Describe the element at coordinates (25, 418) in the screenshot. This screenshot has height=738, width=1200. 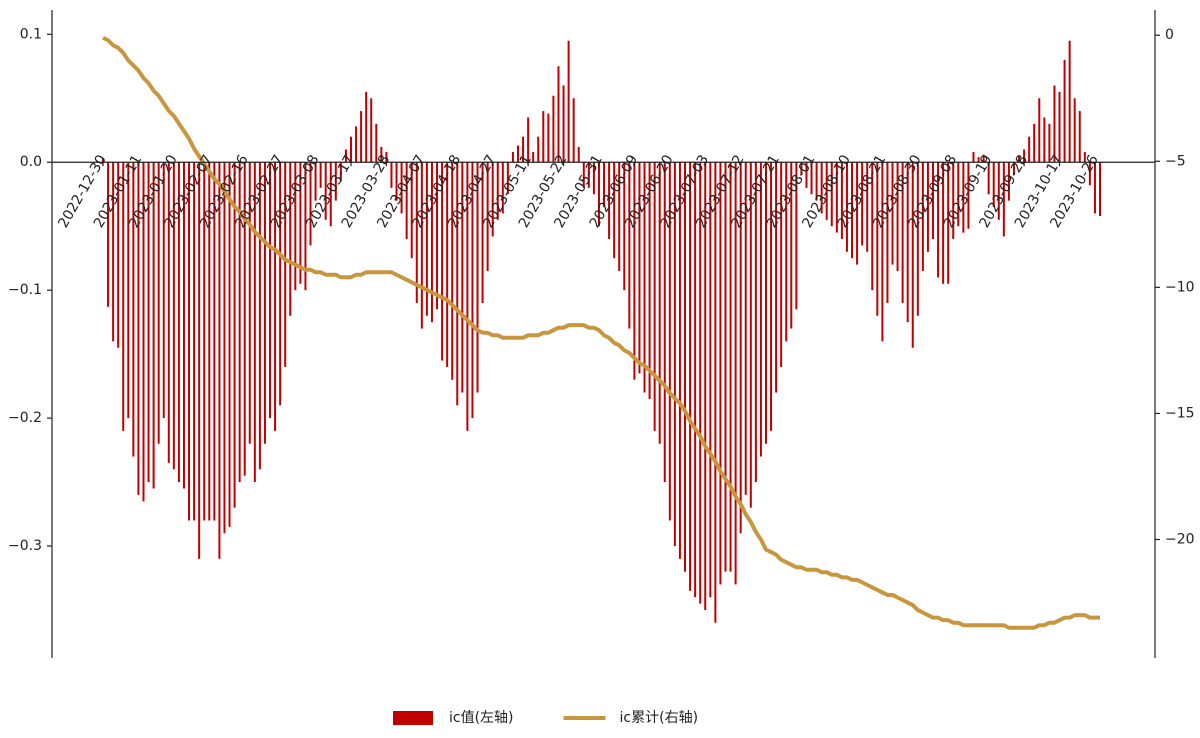
I see `y-tick-label: −0.2` at that location.